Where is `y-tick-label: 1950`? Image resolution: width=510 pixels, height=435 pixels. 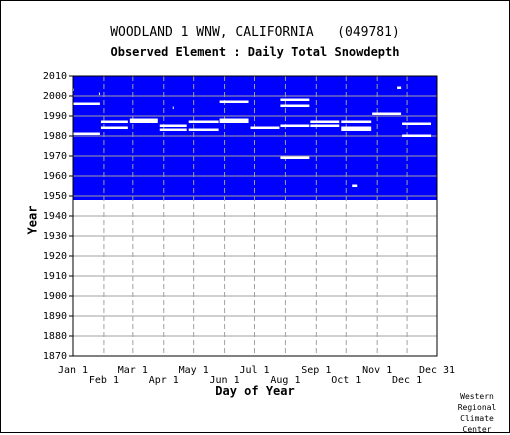
y-tick-label: 1950 is located at coordinates (55, 196).